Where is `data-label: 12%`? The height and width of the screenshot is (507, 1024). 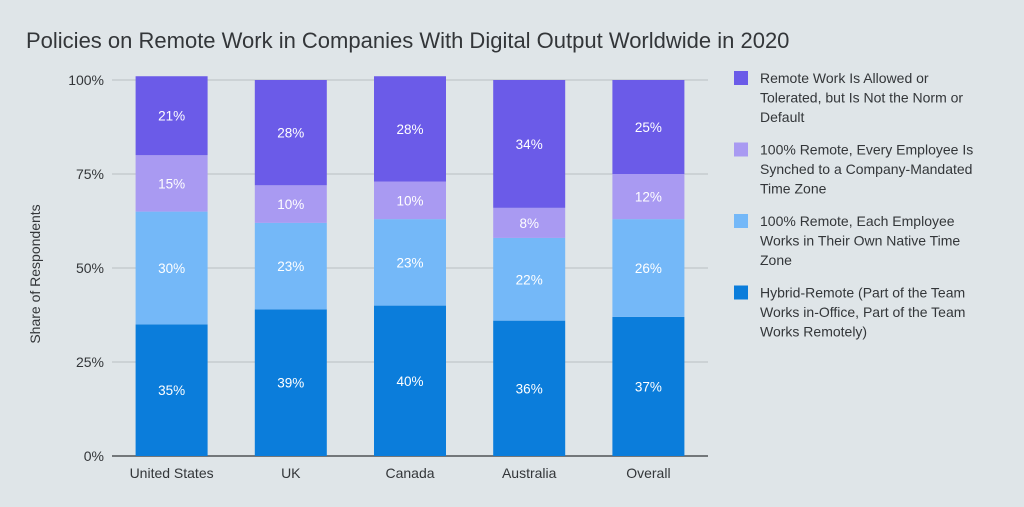 data-label: 12% is located at coordinates (648, 197).